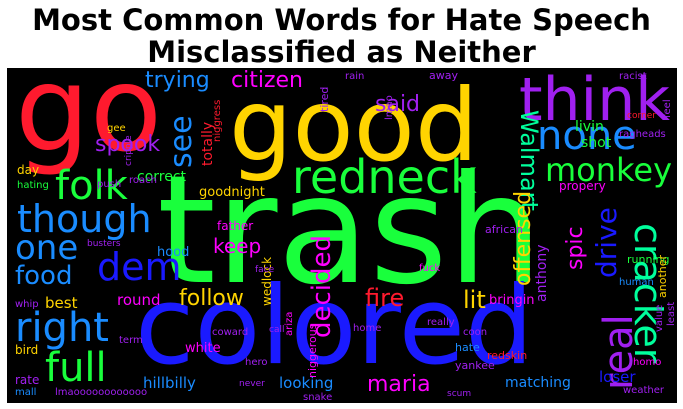 This screenshot has height=409, width=683. Describe the element at coordinates (312, 350) in the screenshot. I see `word-niggerous: niggerous` at that location.